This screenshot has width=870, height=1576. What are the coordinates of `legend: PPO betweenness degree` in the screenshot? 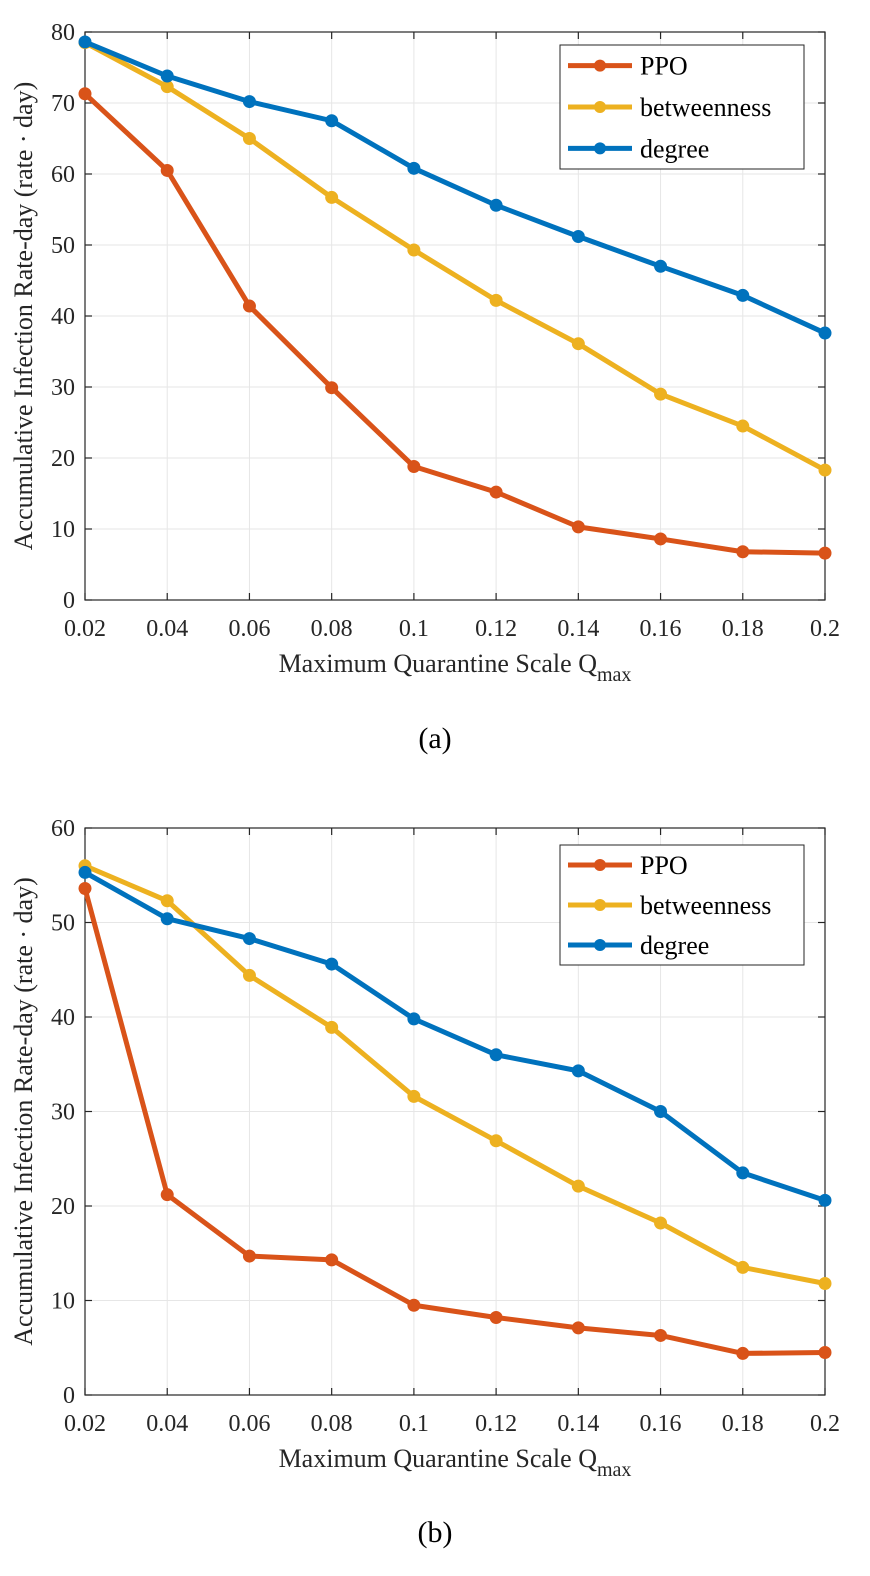 It's located at (682, 107).